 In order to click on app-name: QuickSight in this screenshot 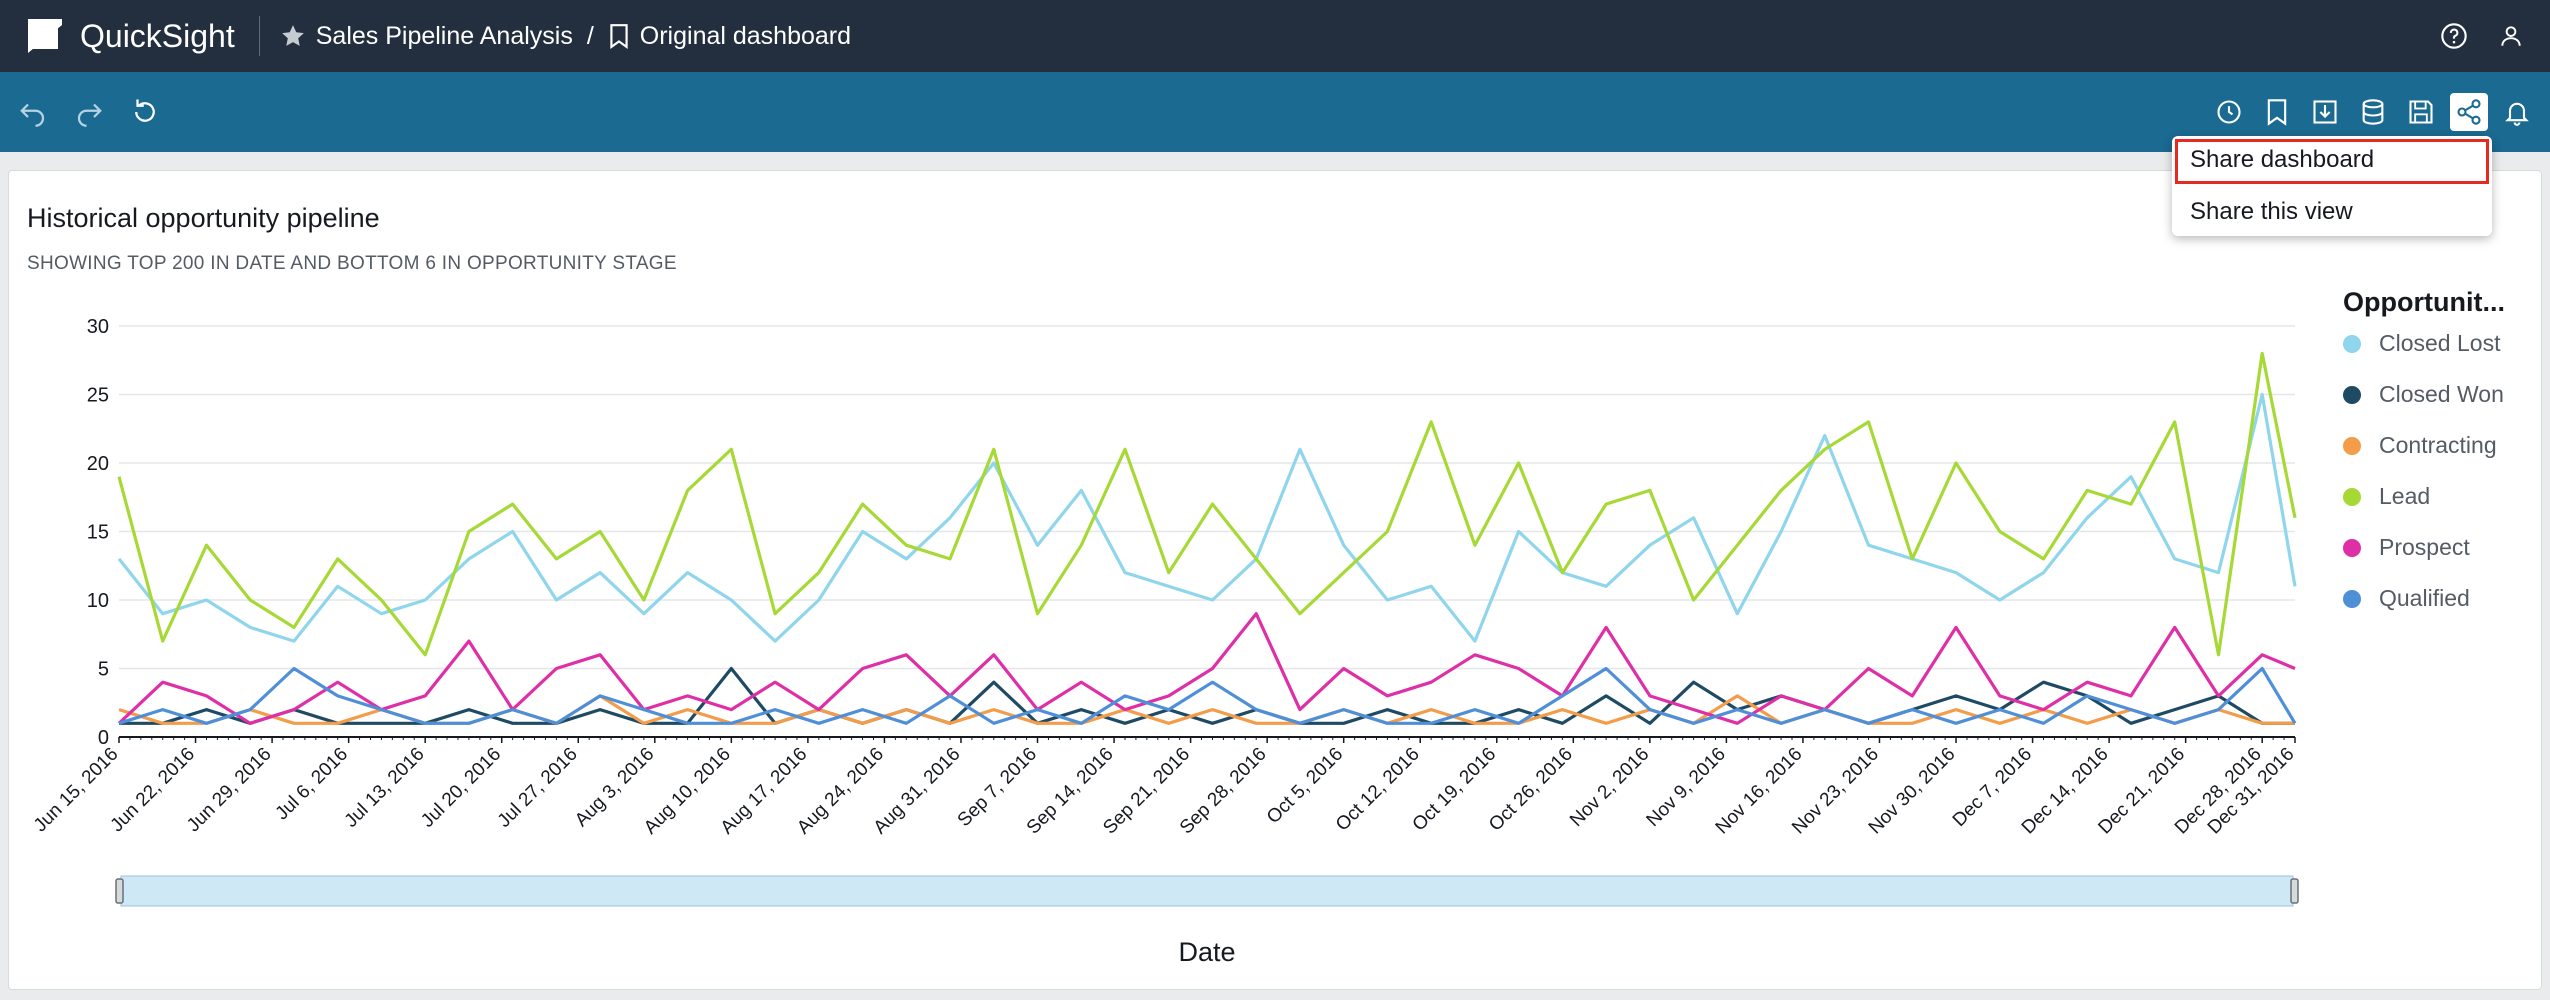, I will do `click(157, 35)`.